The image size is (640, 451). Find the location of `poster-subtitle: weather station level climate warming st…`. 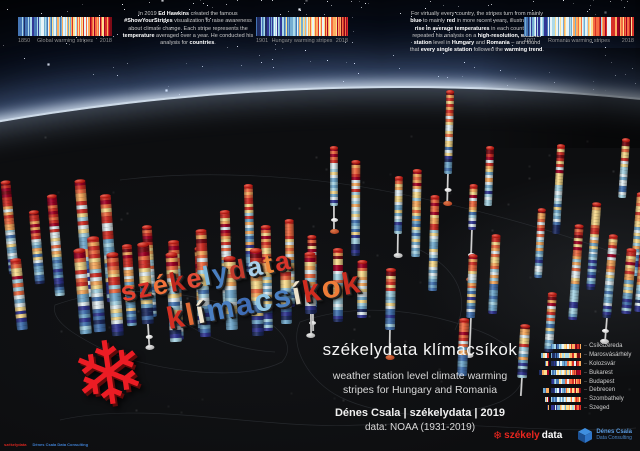

poster-subtitle: weather station level climate warming st… is located at coordinates (420, 383).